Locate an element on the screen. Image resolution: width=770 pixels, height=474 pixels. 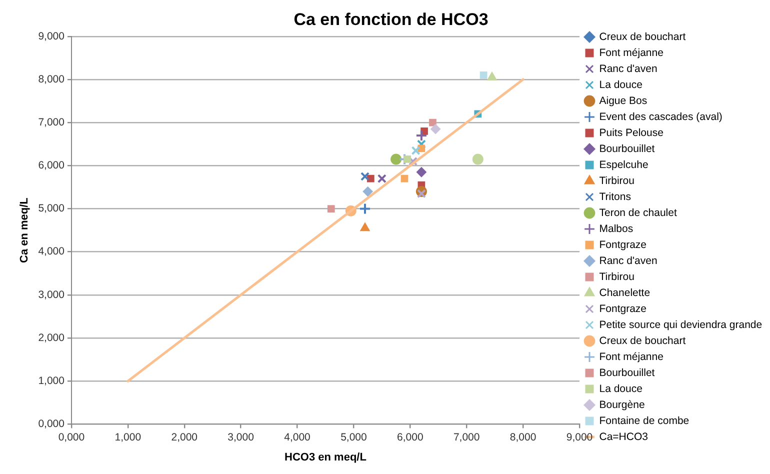
legend-label: Event des cascades (aval) is located at coordinates (660, 116).